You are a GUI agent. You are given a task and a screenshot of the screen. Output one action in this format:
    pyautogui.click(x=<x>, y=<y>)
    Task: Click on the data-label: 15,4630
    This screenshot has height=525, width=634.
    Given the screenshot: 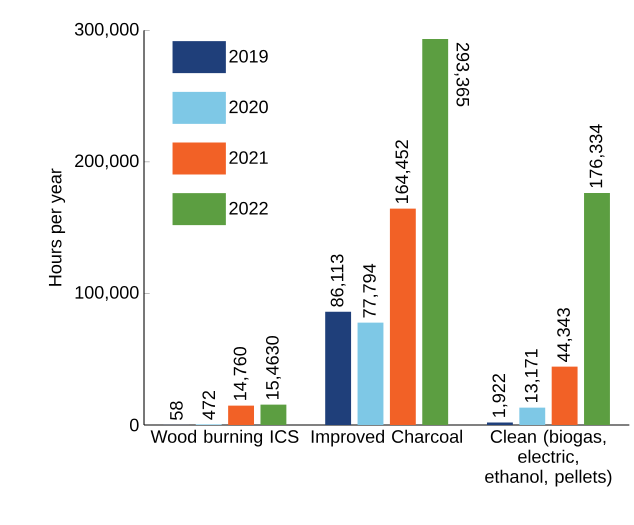 What is the action you would take?
    pyautogui.click(x=273, y=368)
    